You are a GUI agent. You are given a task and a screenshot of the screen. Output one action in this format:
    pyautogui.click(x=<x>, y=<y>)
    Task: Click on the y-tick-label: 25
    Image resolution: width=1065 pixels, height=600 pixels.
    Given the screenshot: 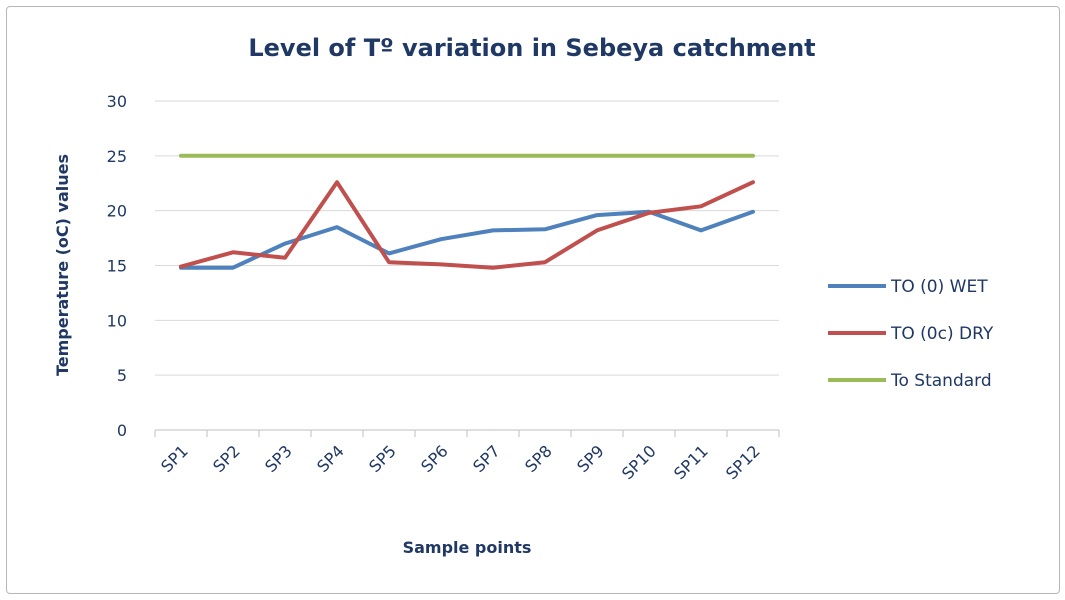 What is the action you would take?
    pyautogui.click(x=117, y=156)
    